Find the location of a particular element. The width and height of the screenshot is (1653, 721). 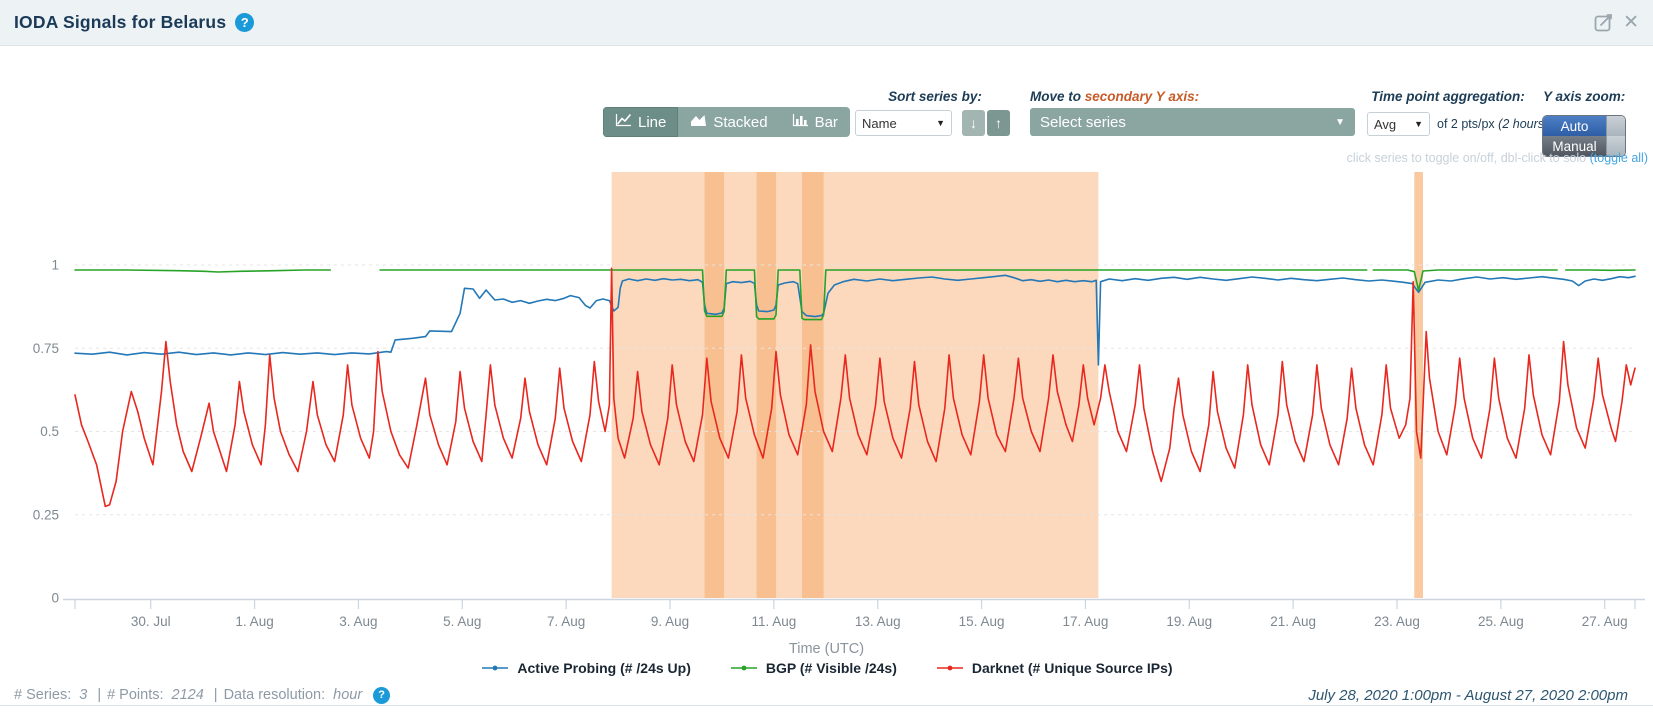

resolution-label: Data resolution: is located at coordinates (274, 695).